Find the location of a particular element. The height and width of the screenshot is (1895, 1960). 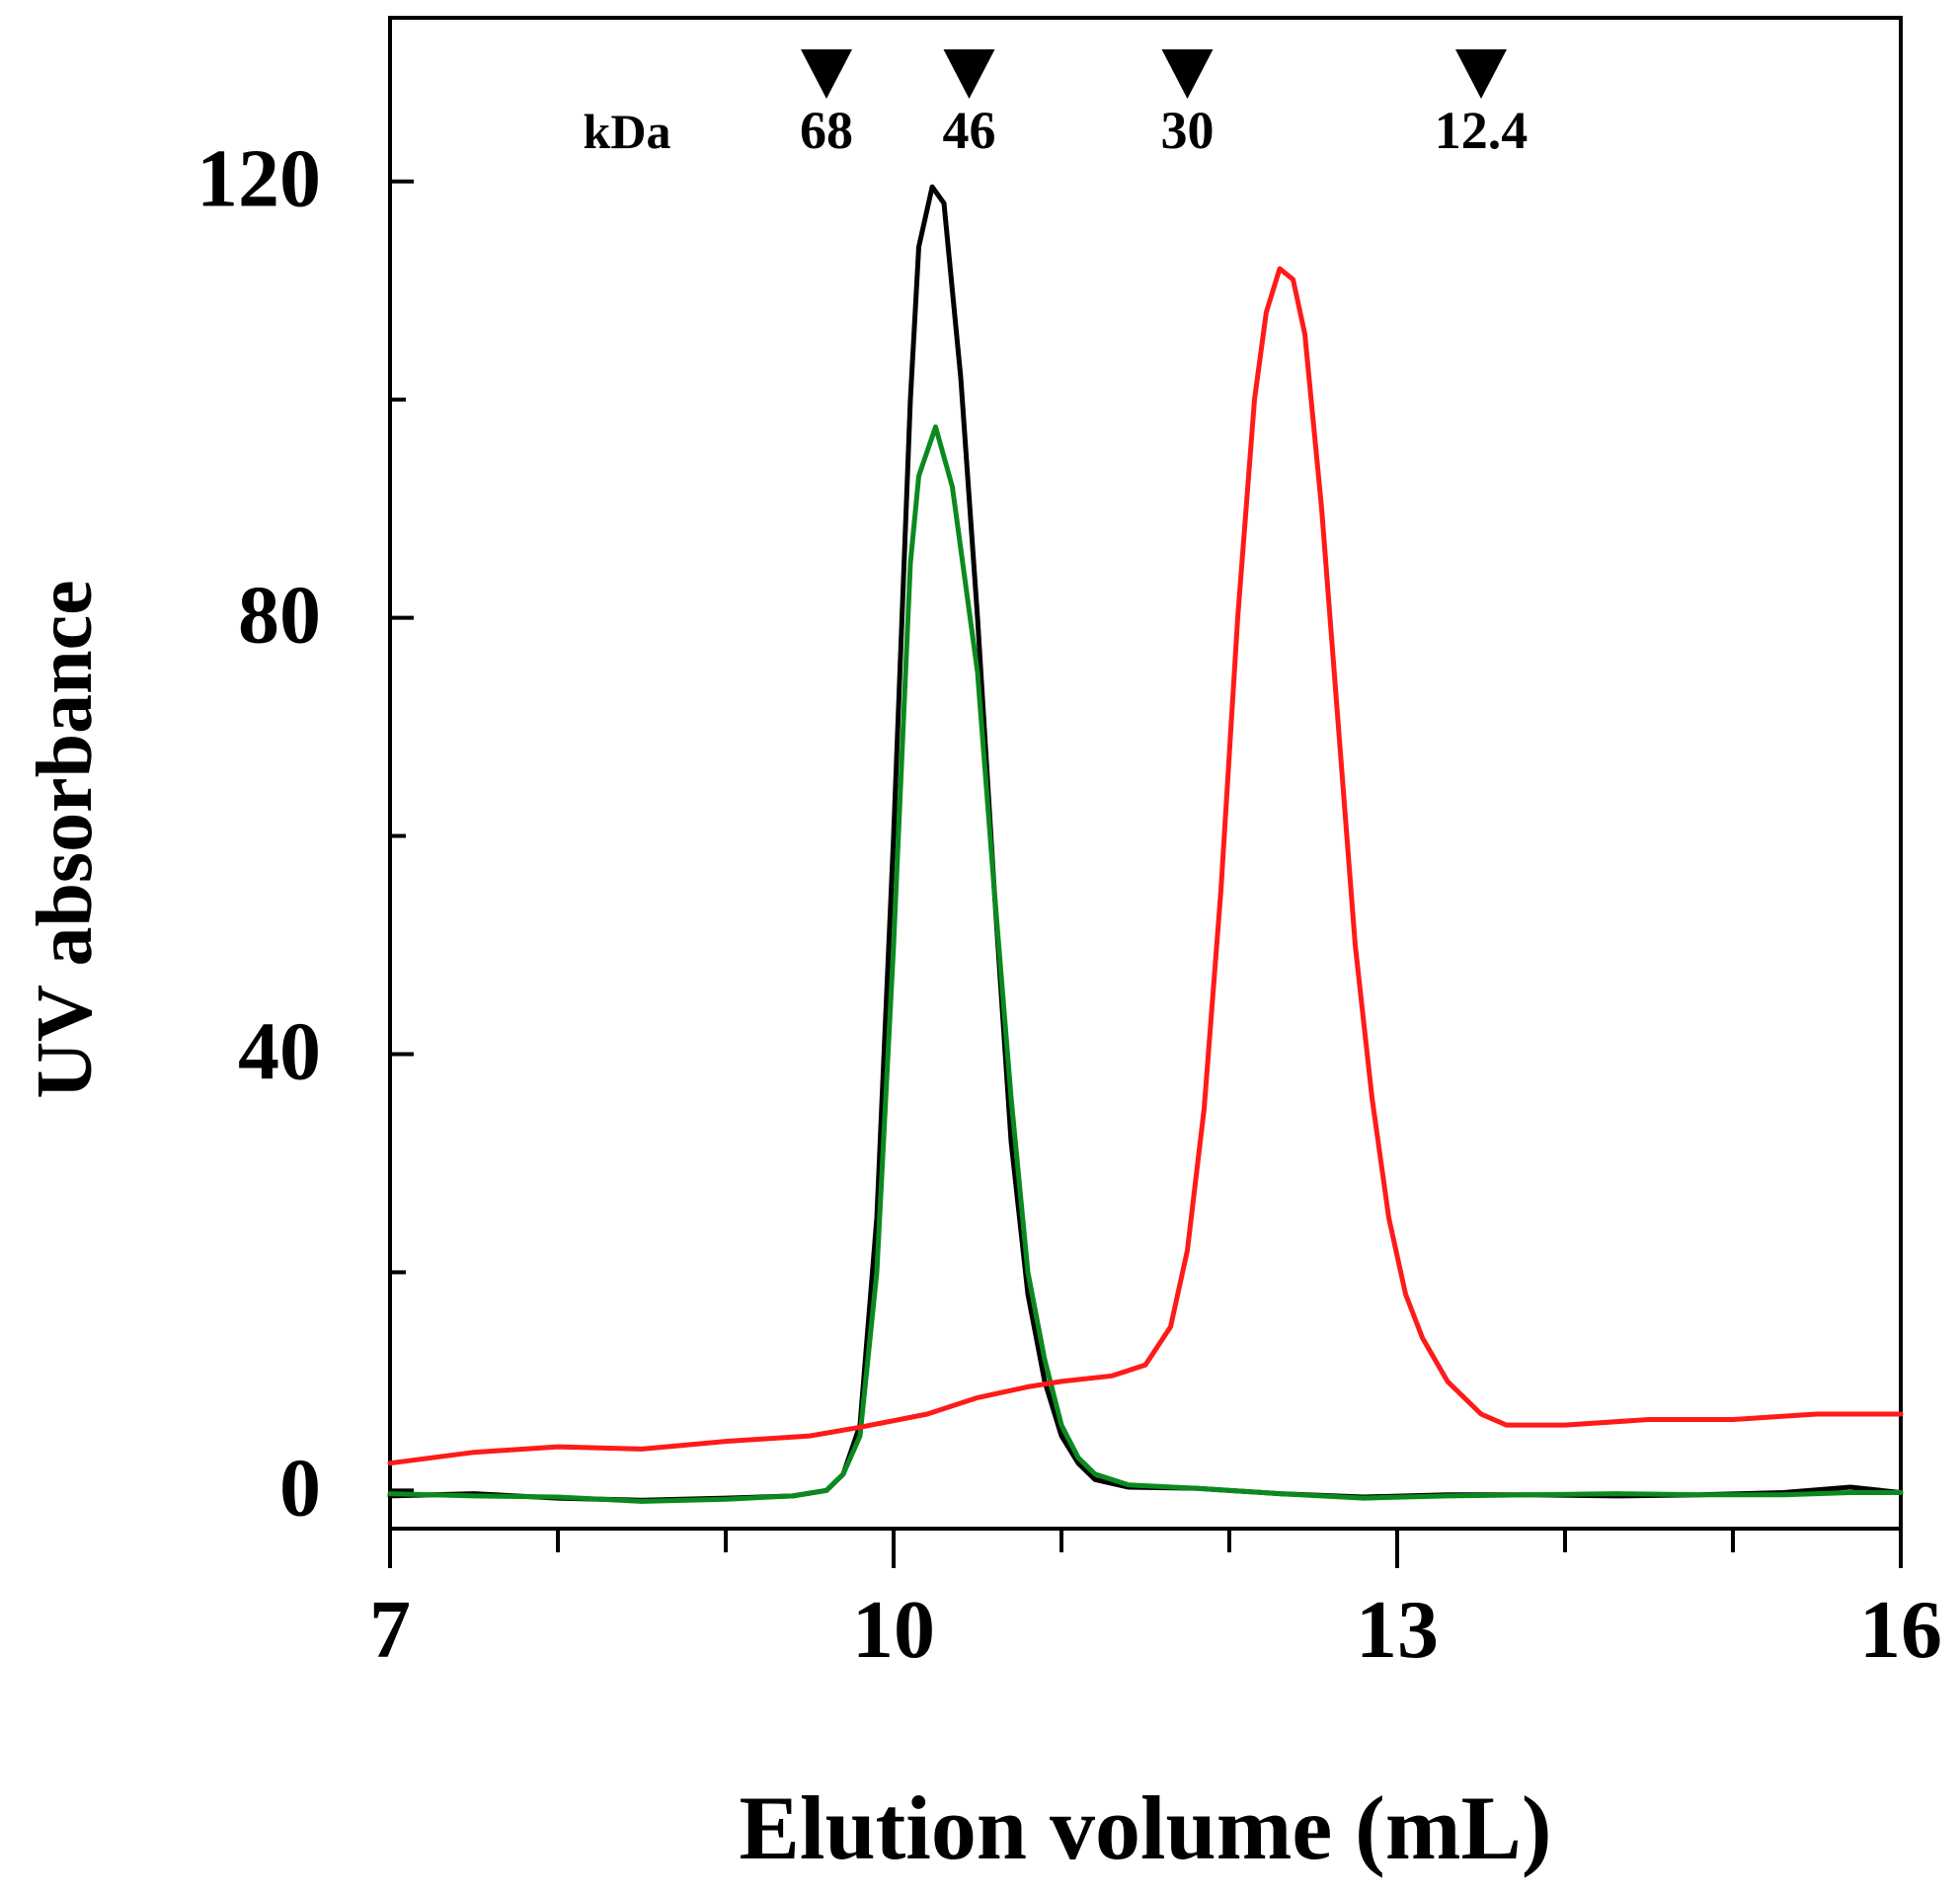

x-tick-label: 7 is located at coordinates (390, 1630).